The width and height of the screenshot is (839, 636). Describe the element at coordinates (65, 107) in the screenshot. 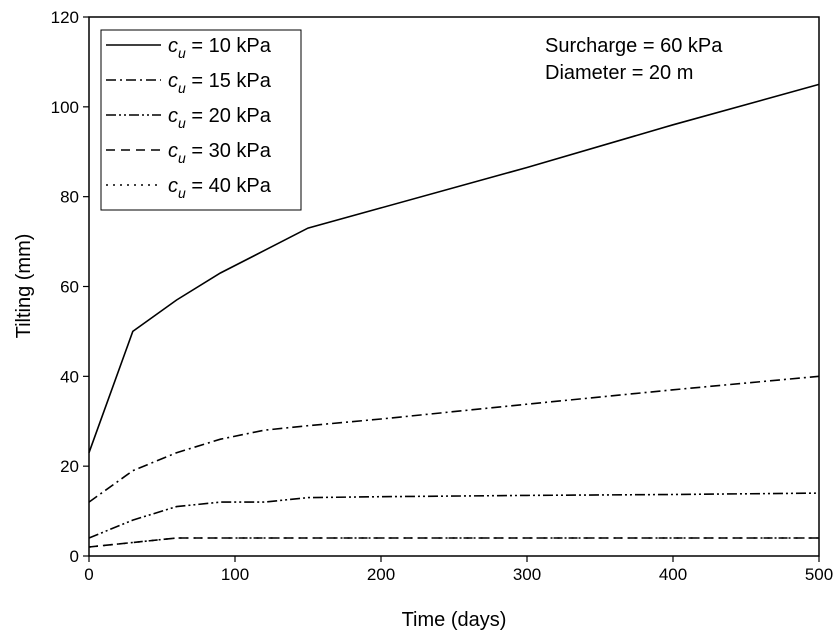

I see `y-tick-label: 100` at that location.